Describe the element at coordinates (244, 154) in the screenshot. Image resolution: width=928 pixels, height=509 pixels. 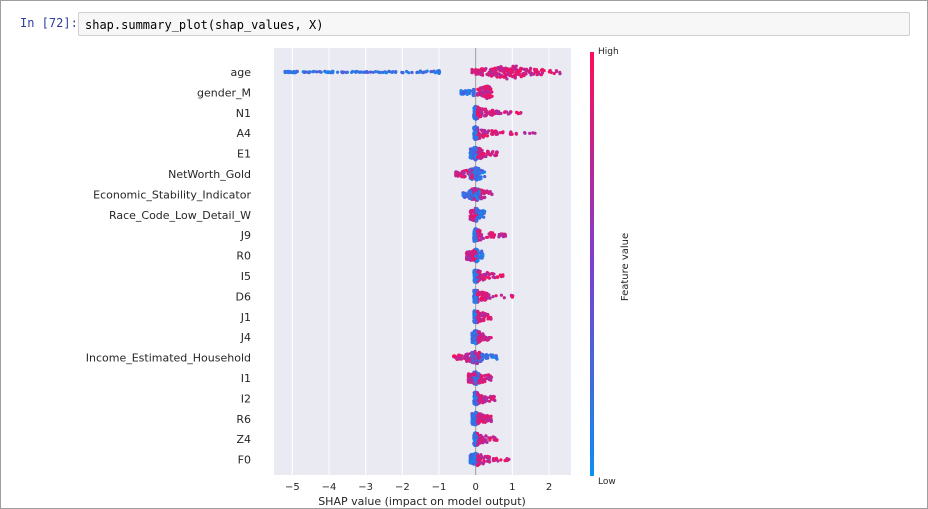
I see `feature-label: E1` at that location.